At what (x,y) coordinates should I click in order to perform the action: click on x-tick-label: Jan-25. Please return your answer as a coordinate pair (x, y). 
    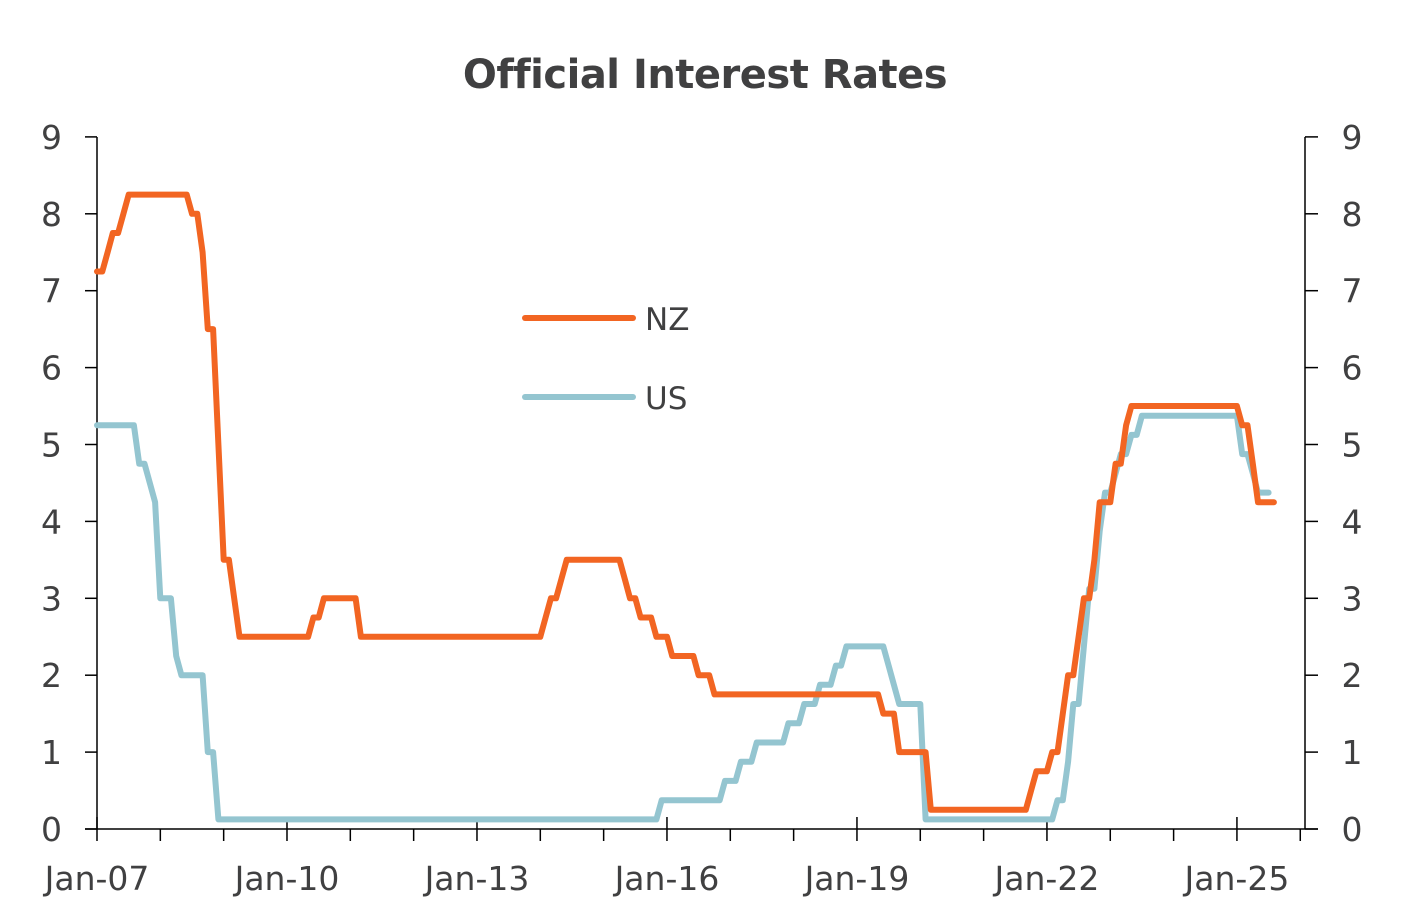
    Looking at the image, I should click on (1236, 878).